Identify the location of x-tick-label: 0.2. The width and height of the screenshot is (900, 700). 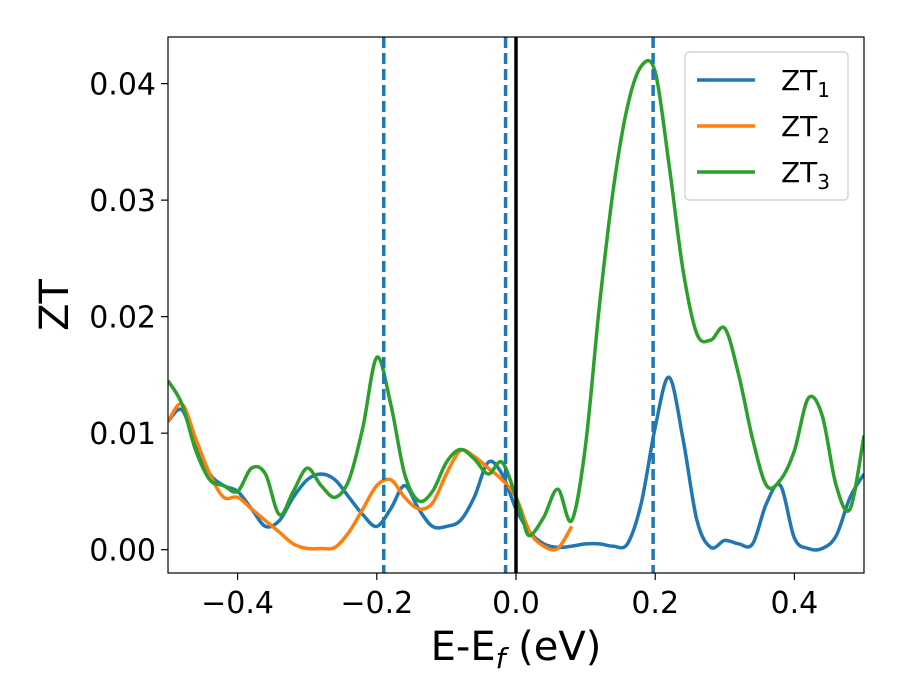
(655, 603).